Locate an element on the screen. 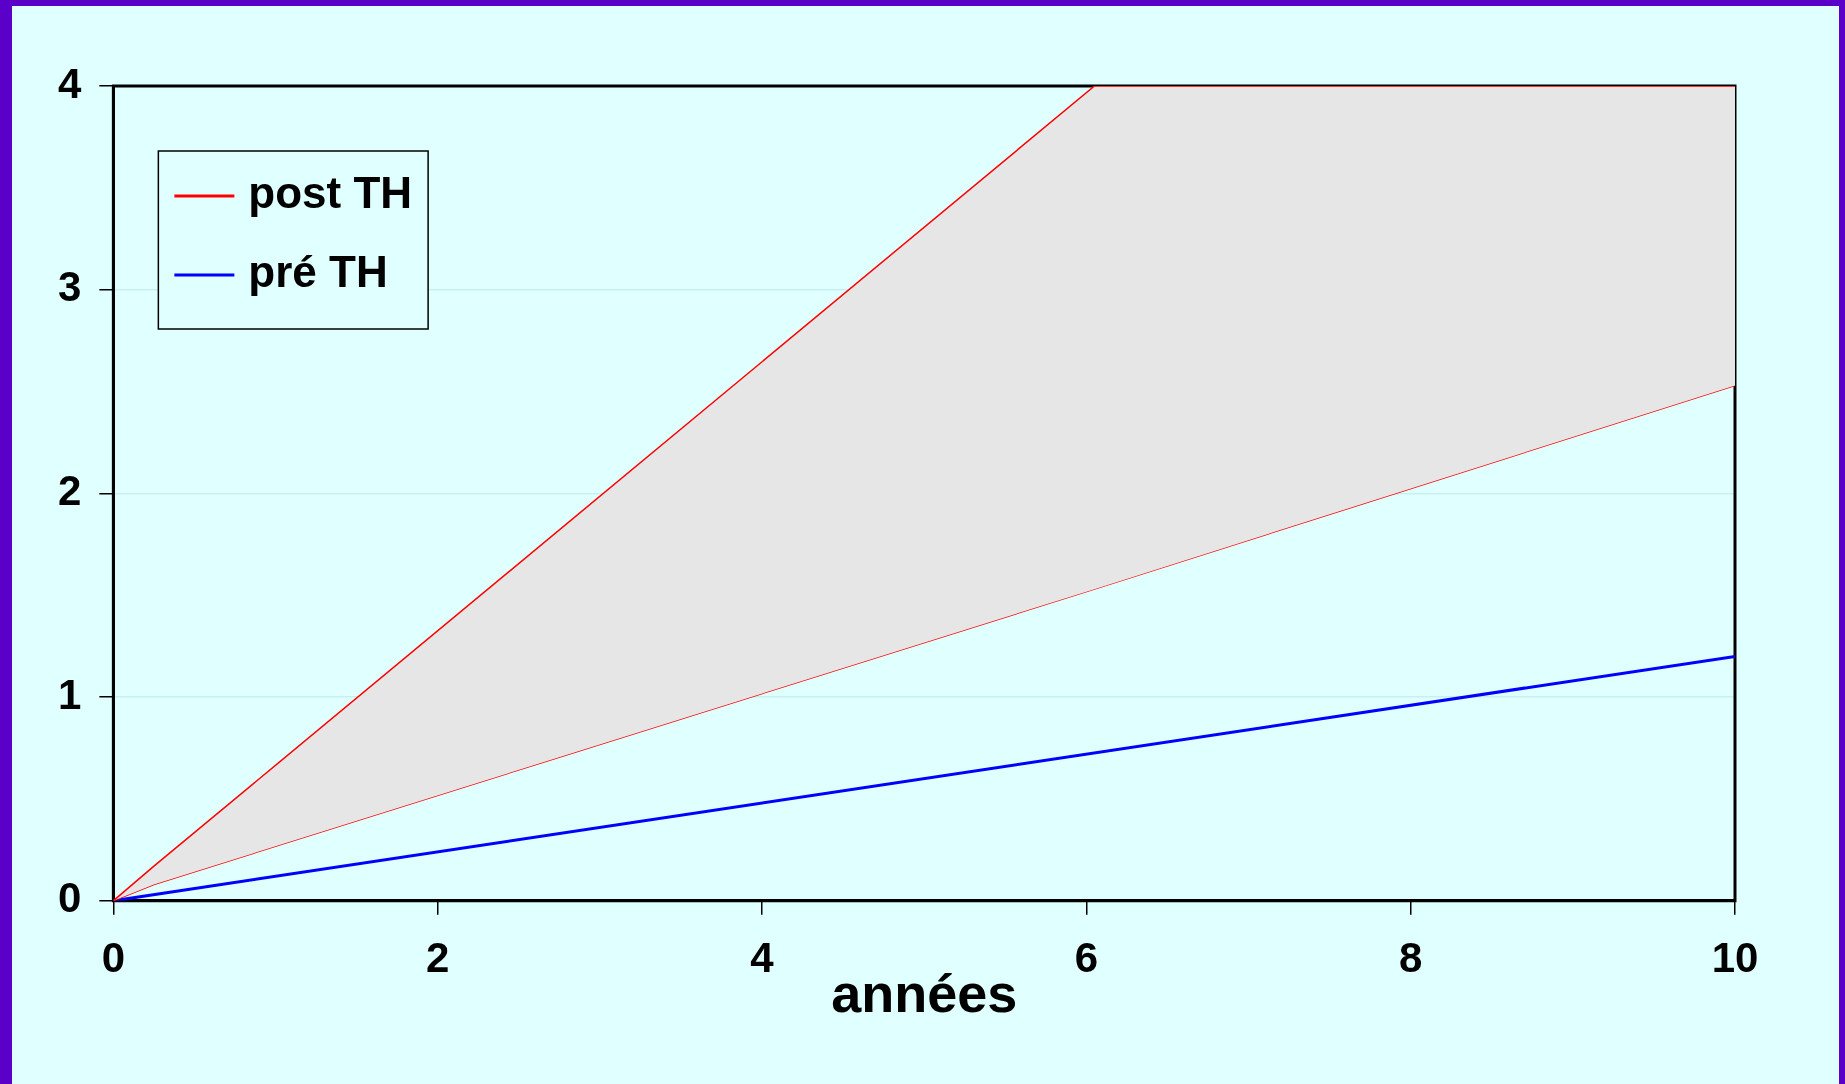 This screenshot has height=1084, width=1845. x-tick-label: 6 is located at coordinates (1086, 957).